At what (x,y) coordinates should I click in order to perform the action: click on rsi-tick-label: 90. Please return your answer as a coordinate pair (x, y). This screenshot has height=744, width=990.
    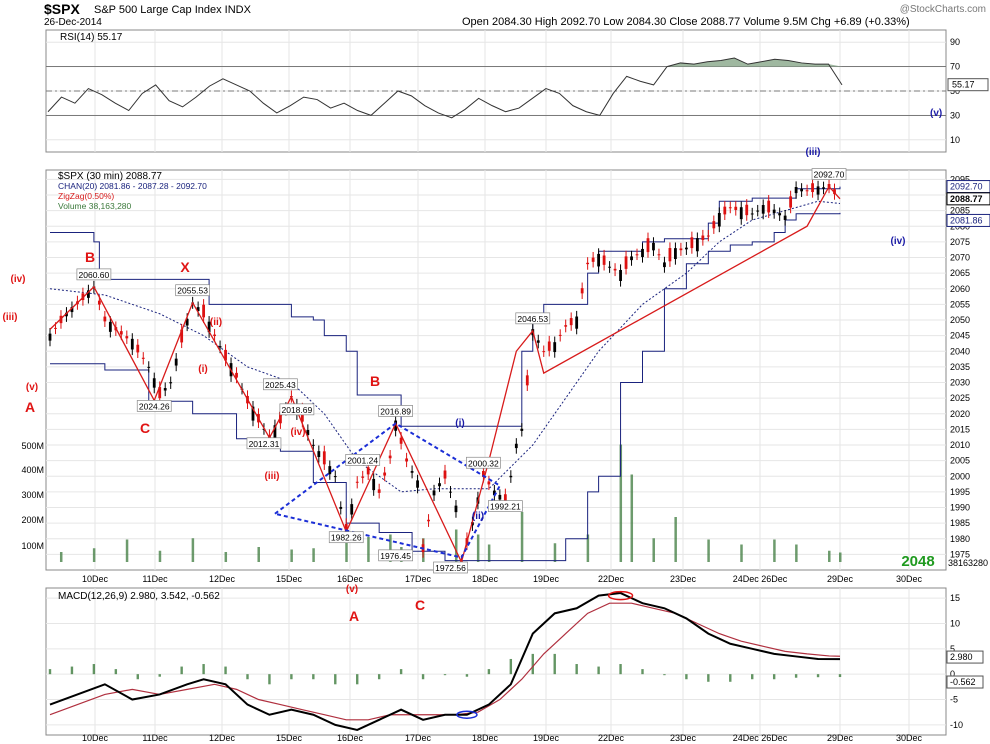
    Looking at the image, I should click on (955, 42).